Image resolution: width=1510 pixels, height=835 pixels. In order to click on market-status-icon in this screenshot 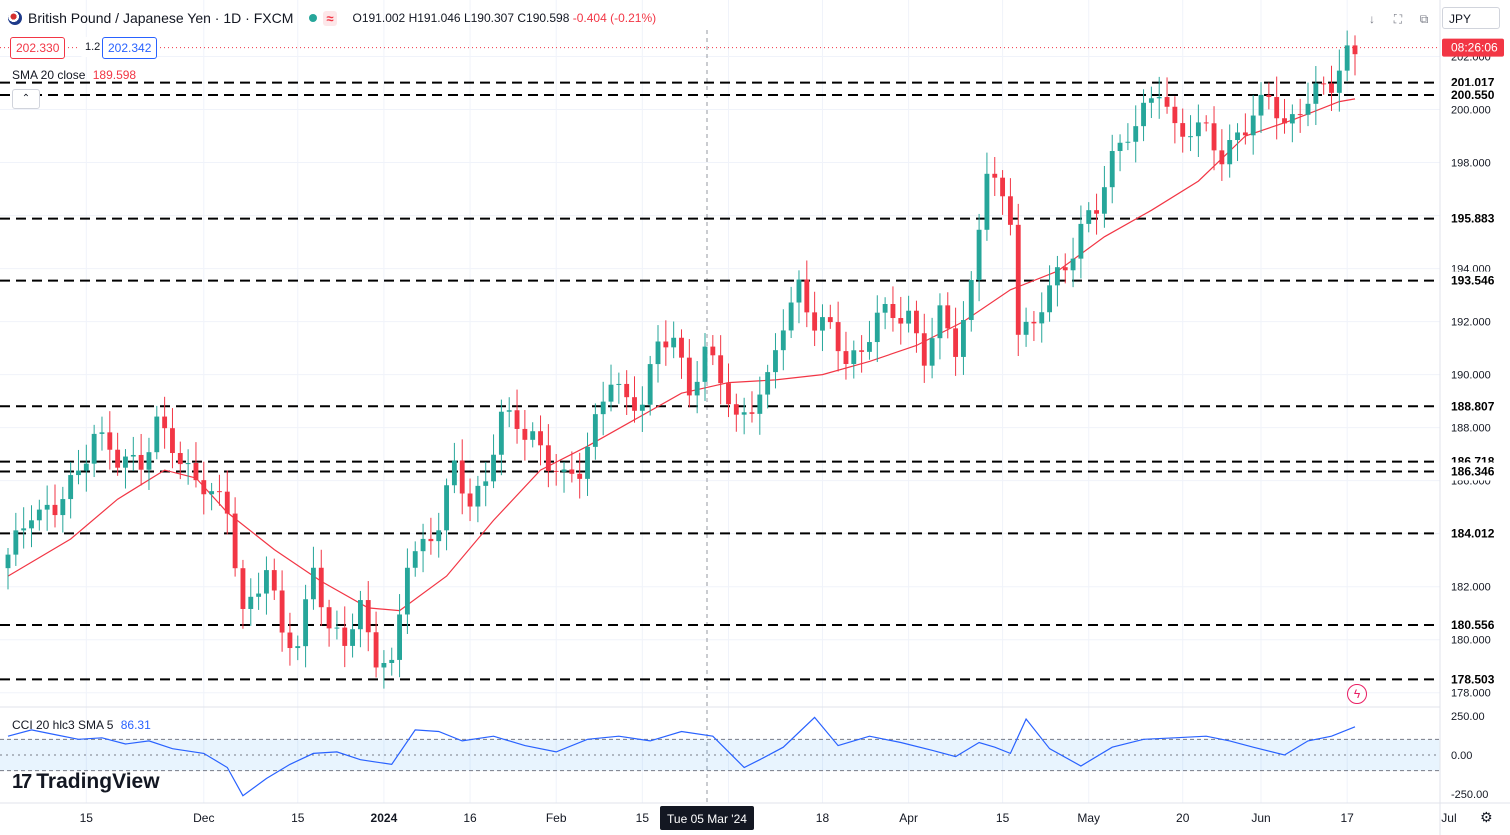, I will do `click(313, 18)`.